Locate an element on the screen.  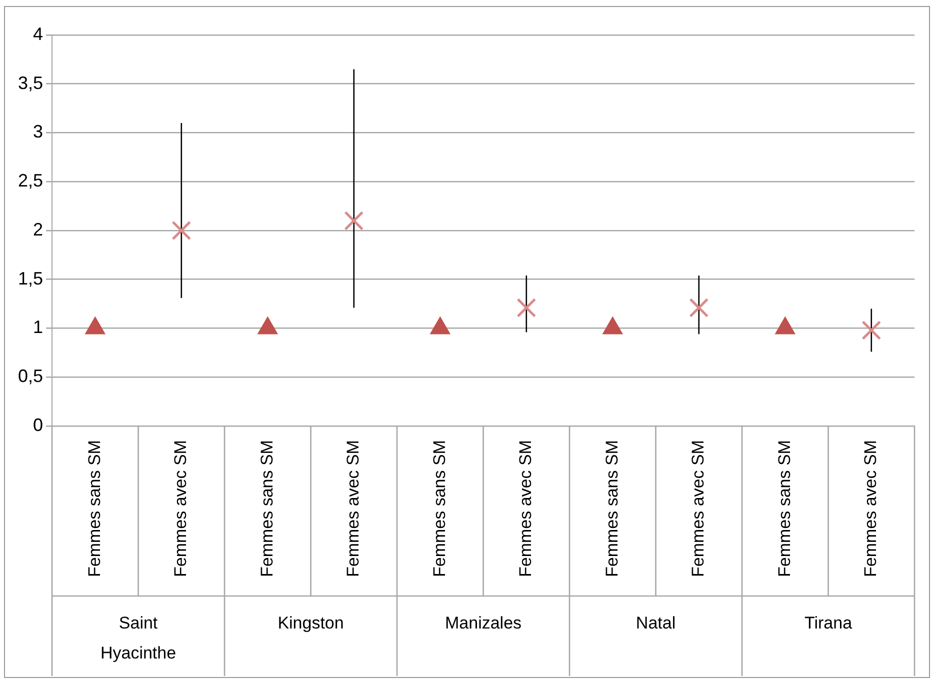
y-tick-label: 4 is located at coordinates (38, 34).